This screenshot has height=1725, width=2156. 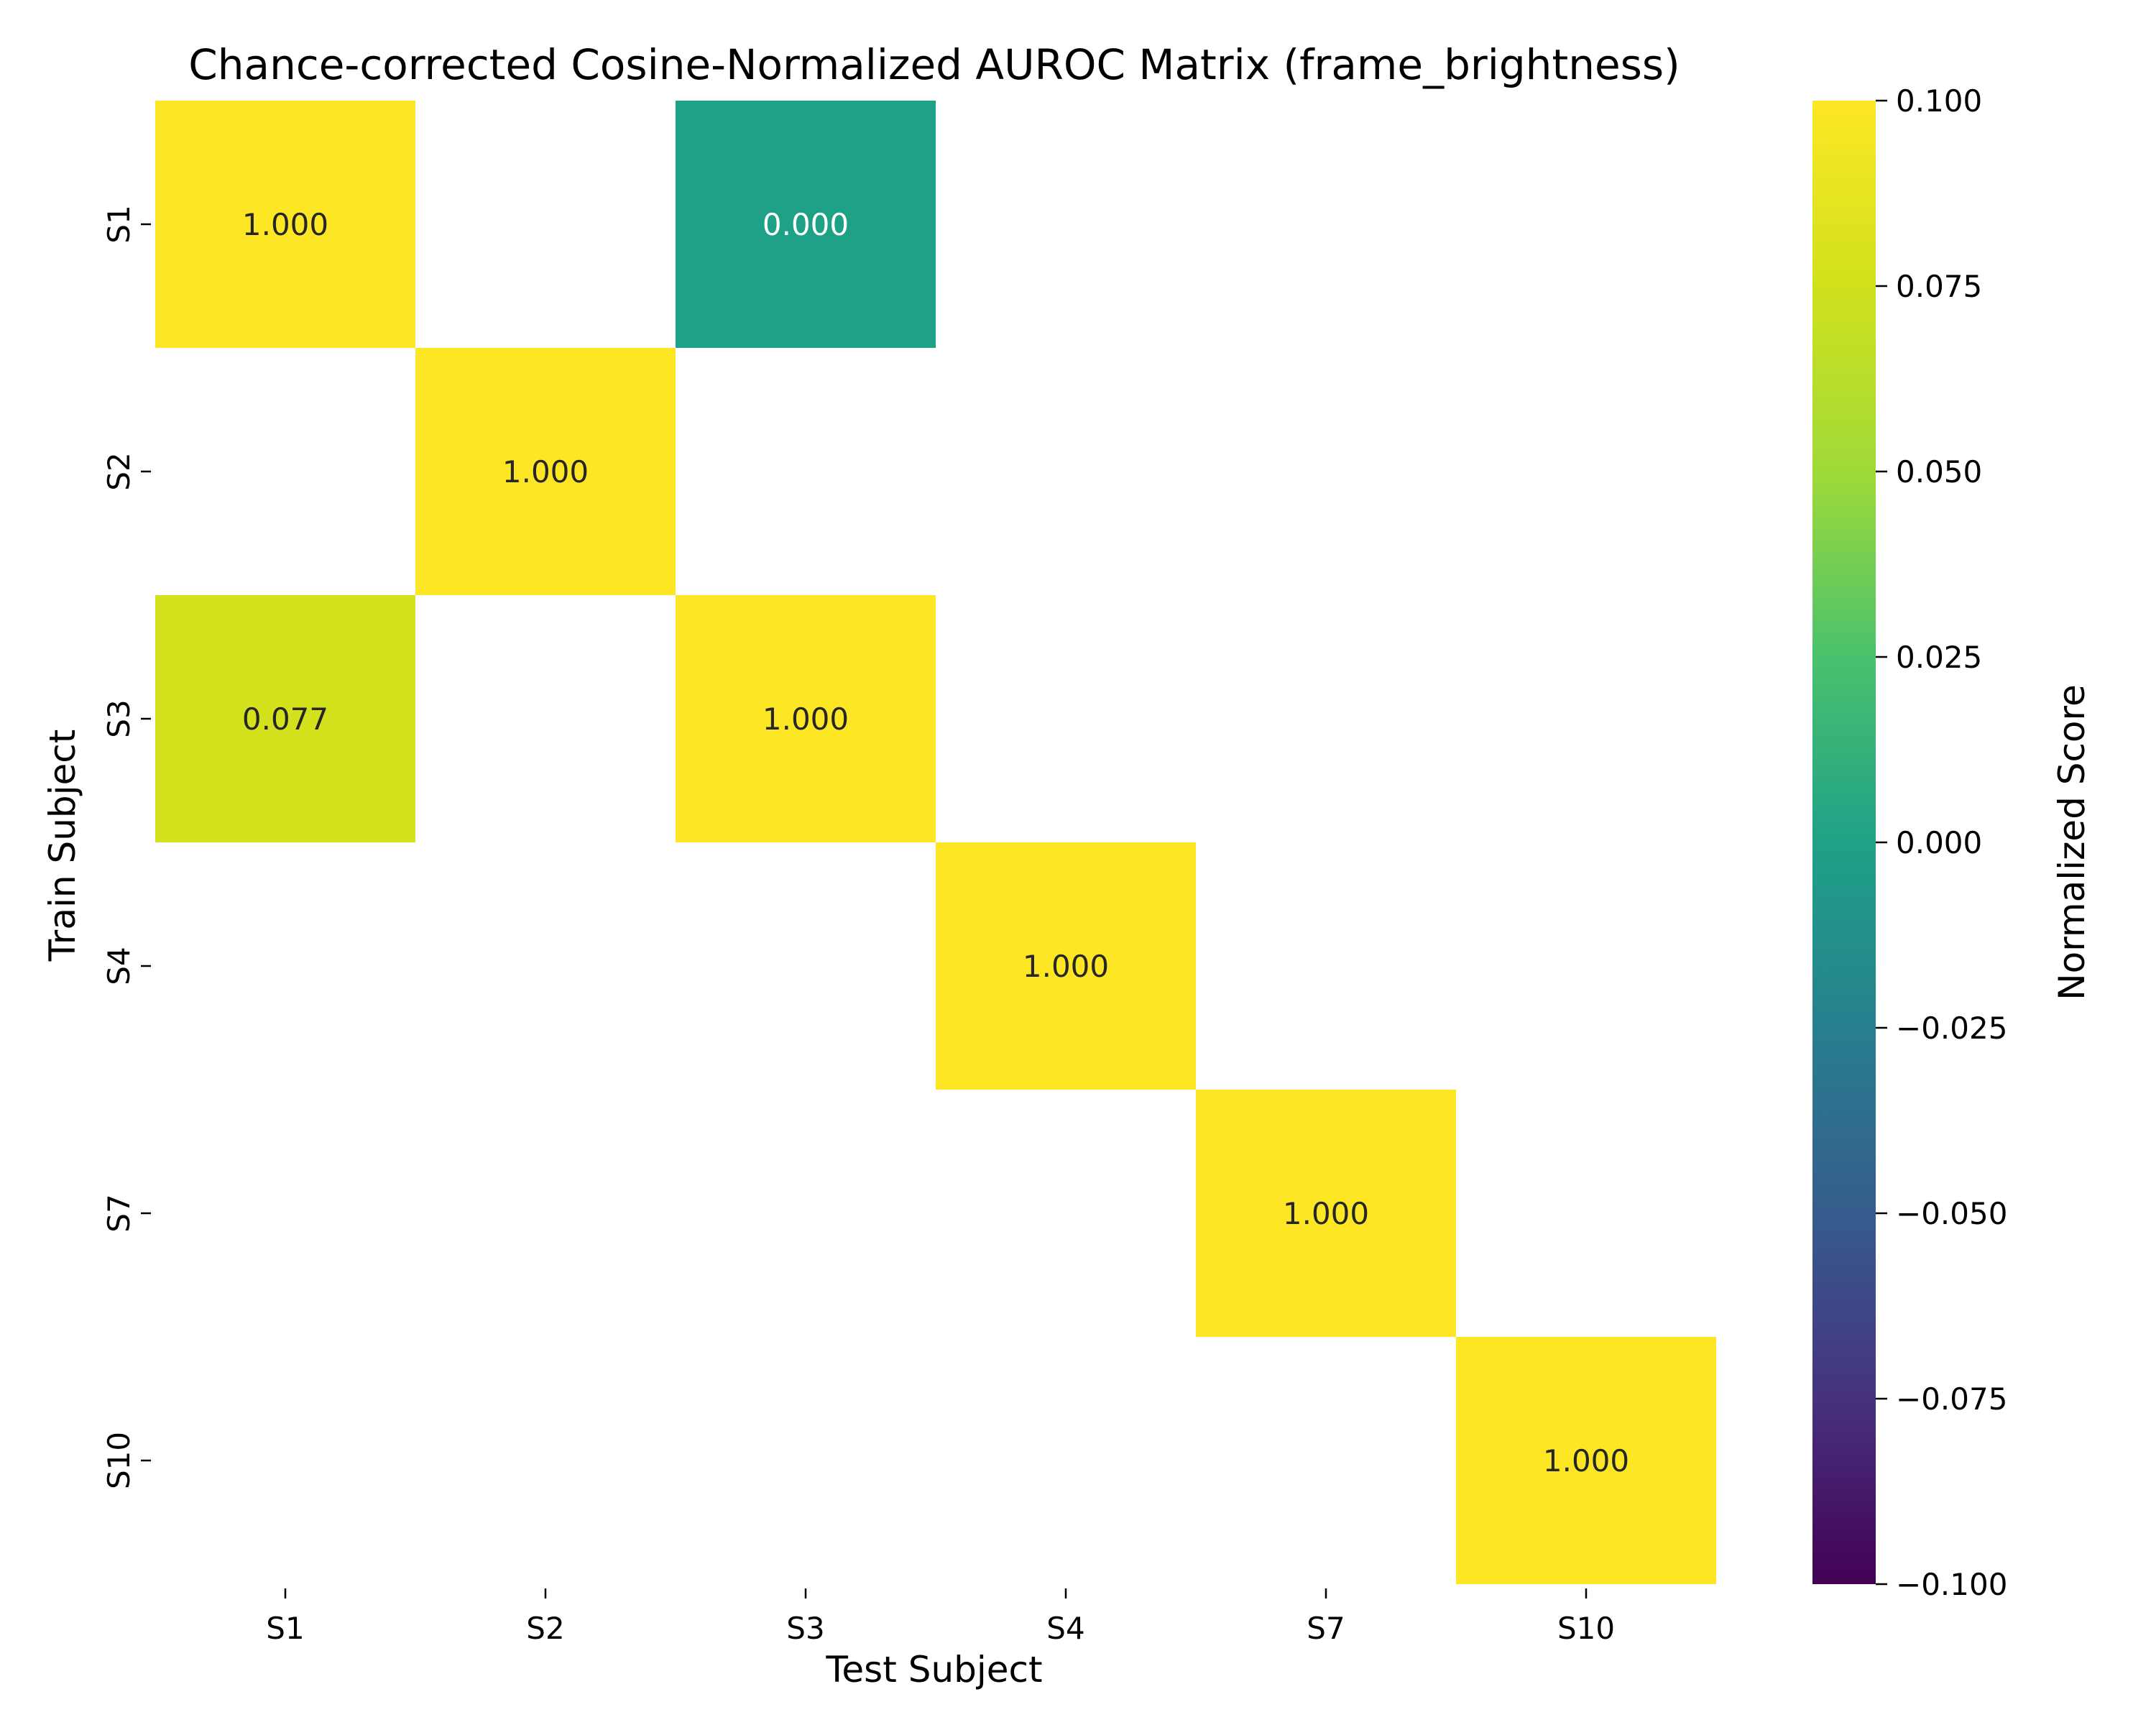 What do you see at coordinates (119, 1460) in the screenshot?
I see `y-tick-label: S10` at bounding box center [119, 1460].